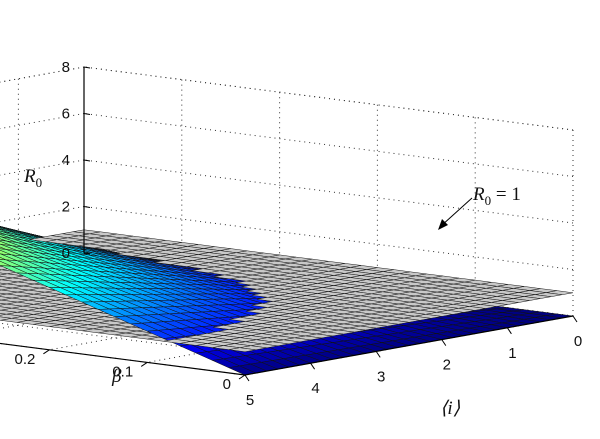 The image size is (600, 439). Describe the element at coordinates (456, 212) in the screenshot. I see `annotation-arrow-line` at that location.